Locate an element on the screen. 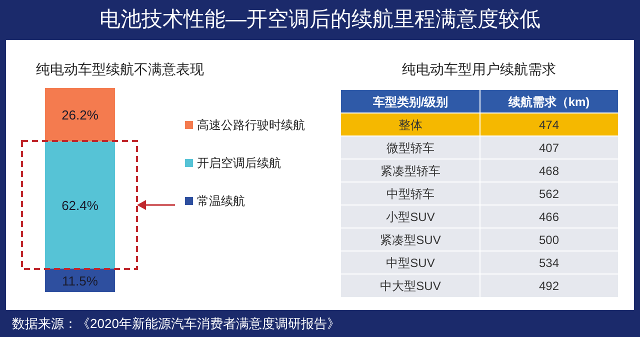 This screenshot has width=640, height=337. data-label: 62.4% is located at coordinates (80, 205).